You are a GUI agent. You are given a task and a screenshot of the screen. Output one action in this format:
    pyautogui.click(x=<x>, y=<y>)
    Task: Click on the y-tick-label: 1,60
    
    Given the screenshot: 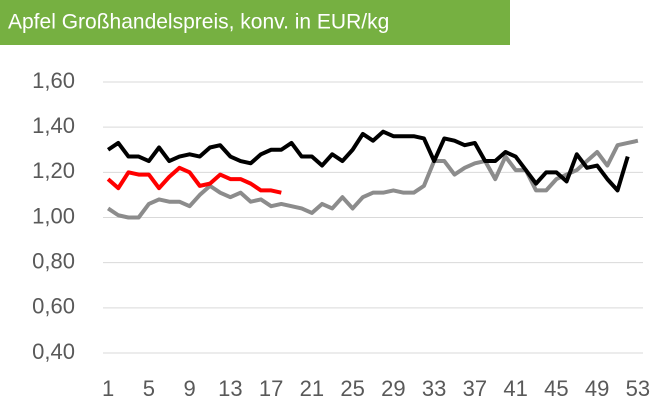 What is the action you would take?
    pyautogui.click(x=53, y=80)
    